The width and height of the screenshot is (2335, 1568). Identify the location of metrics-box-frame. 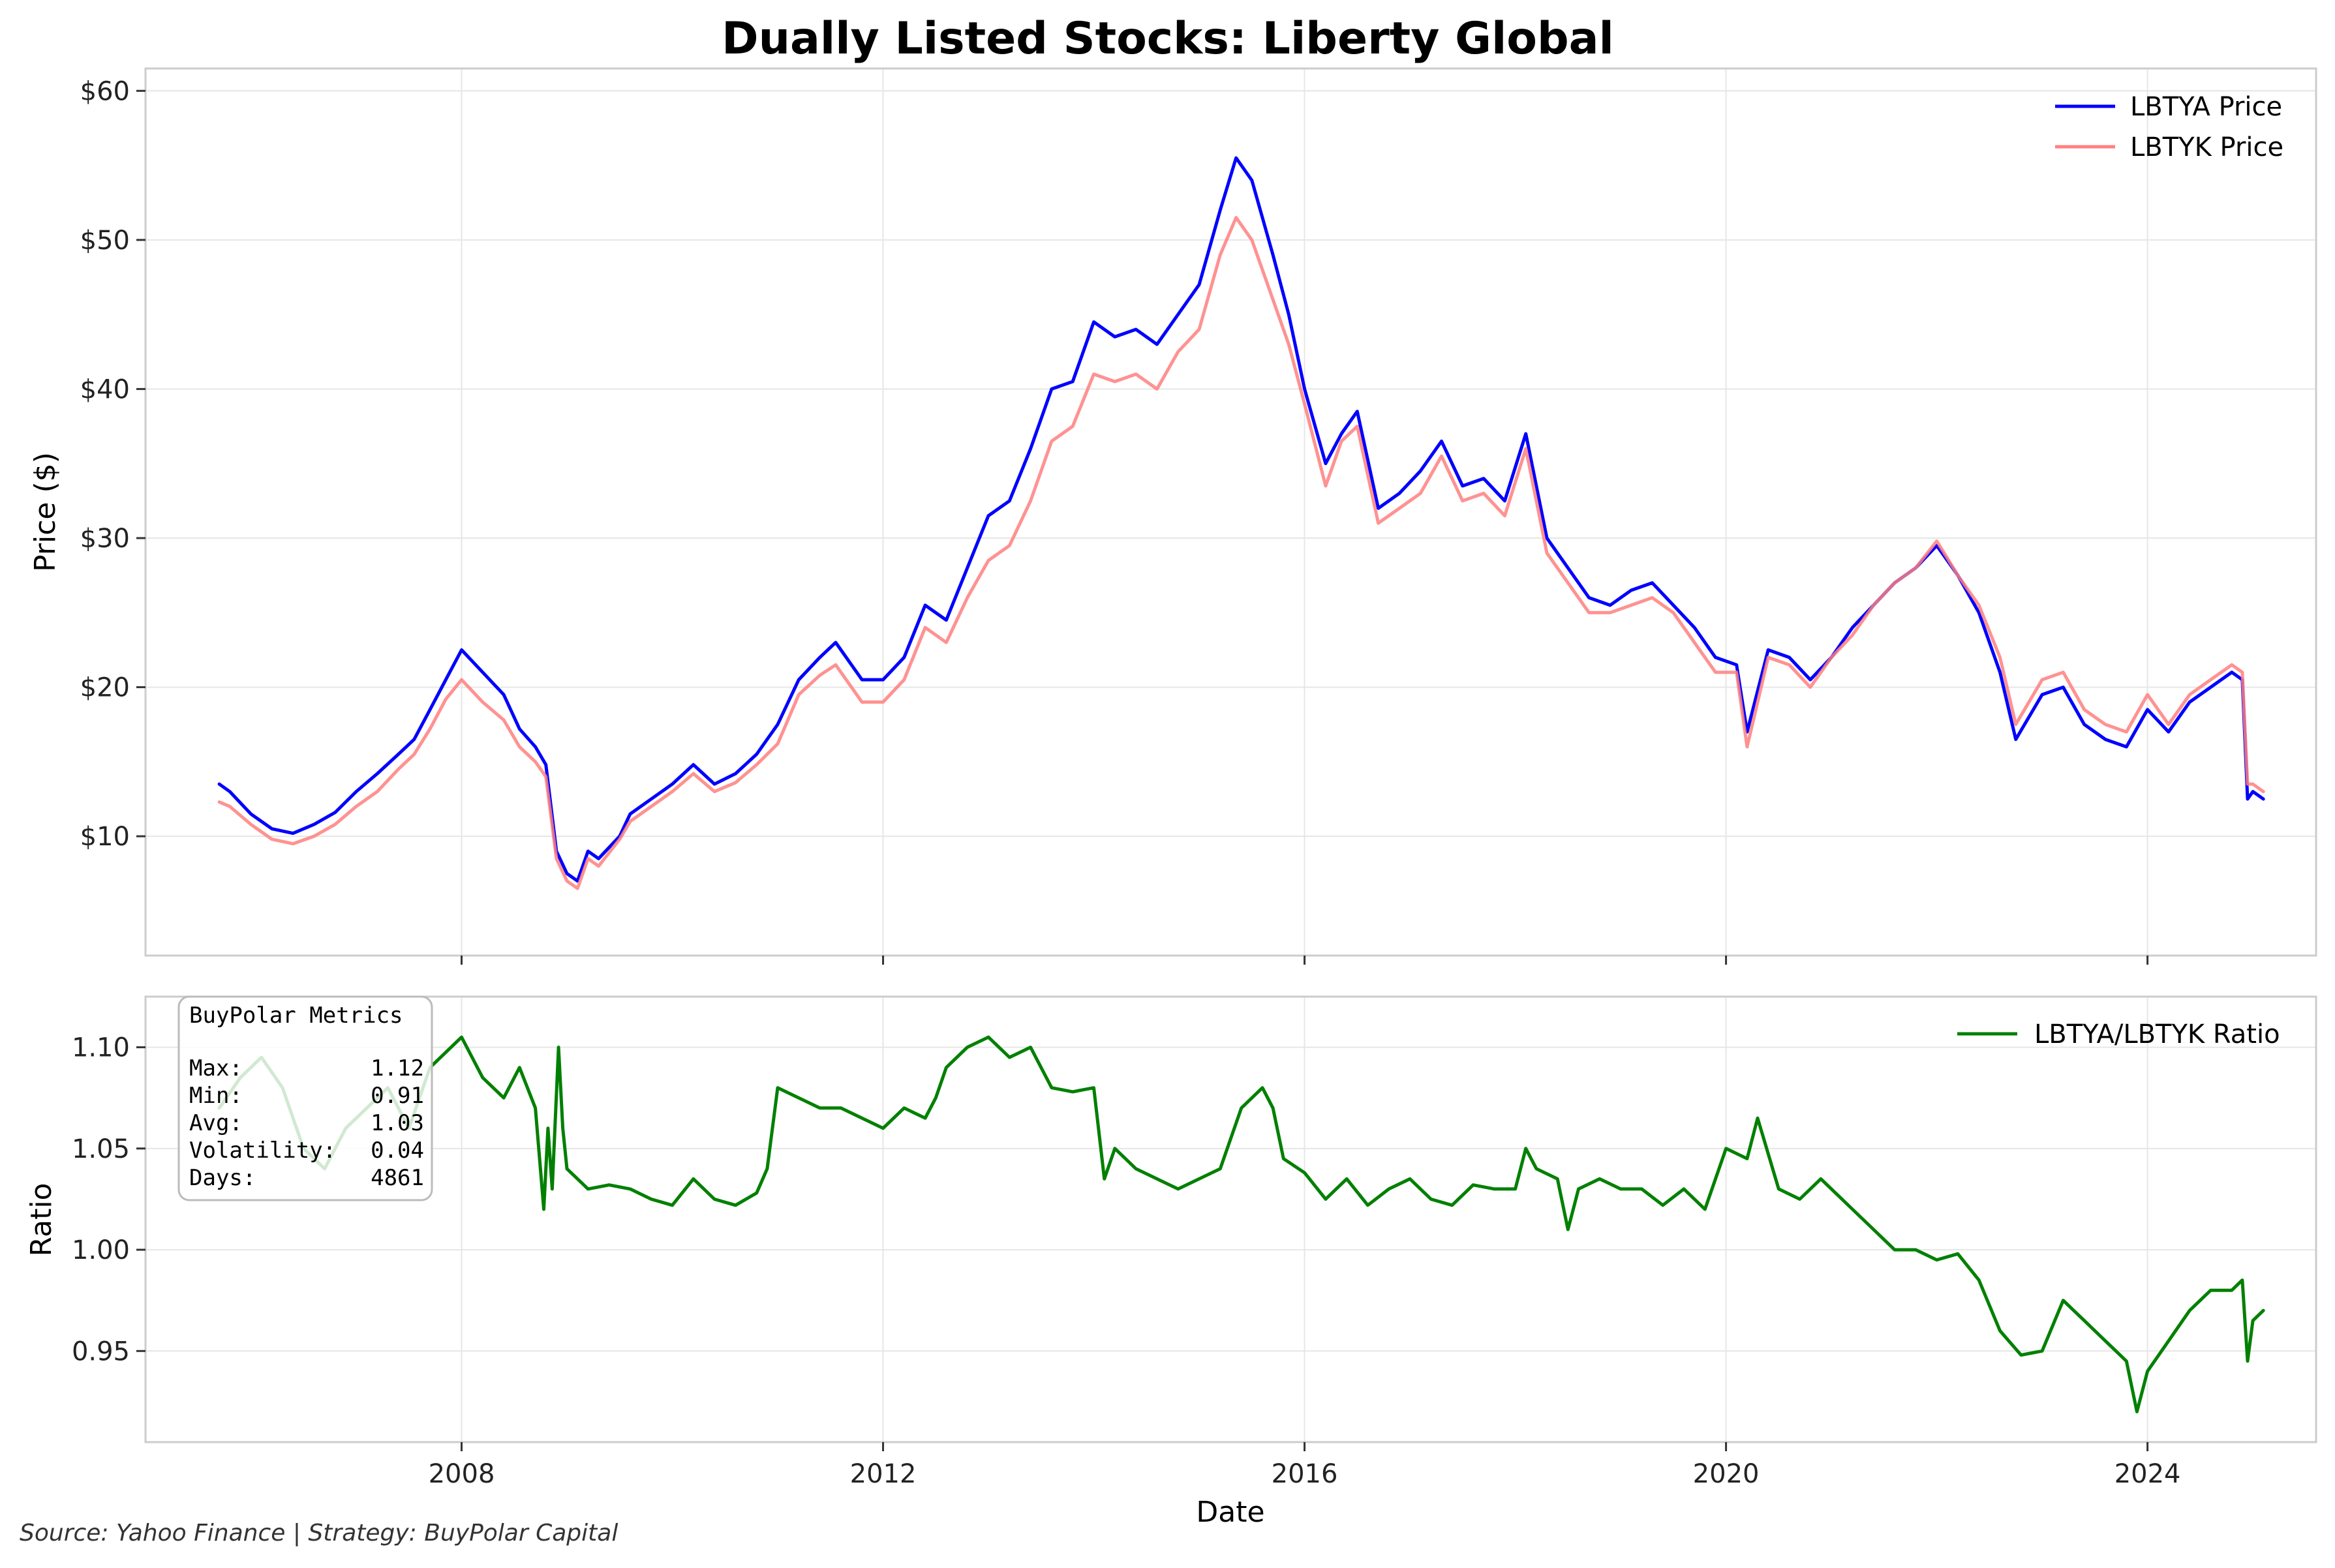
(305, 1098).